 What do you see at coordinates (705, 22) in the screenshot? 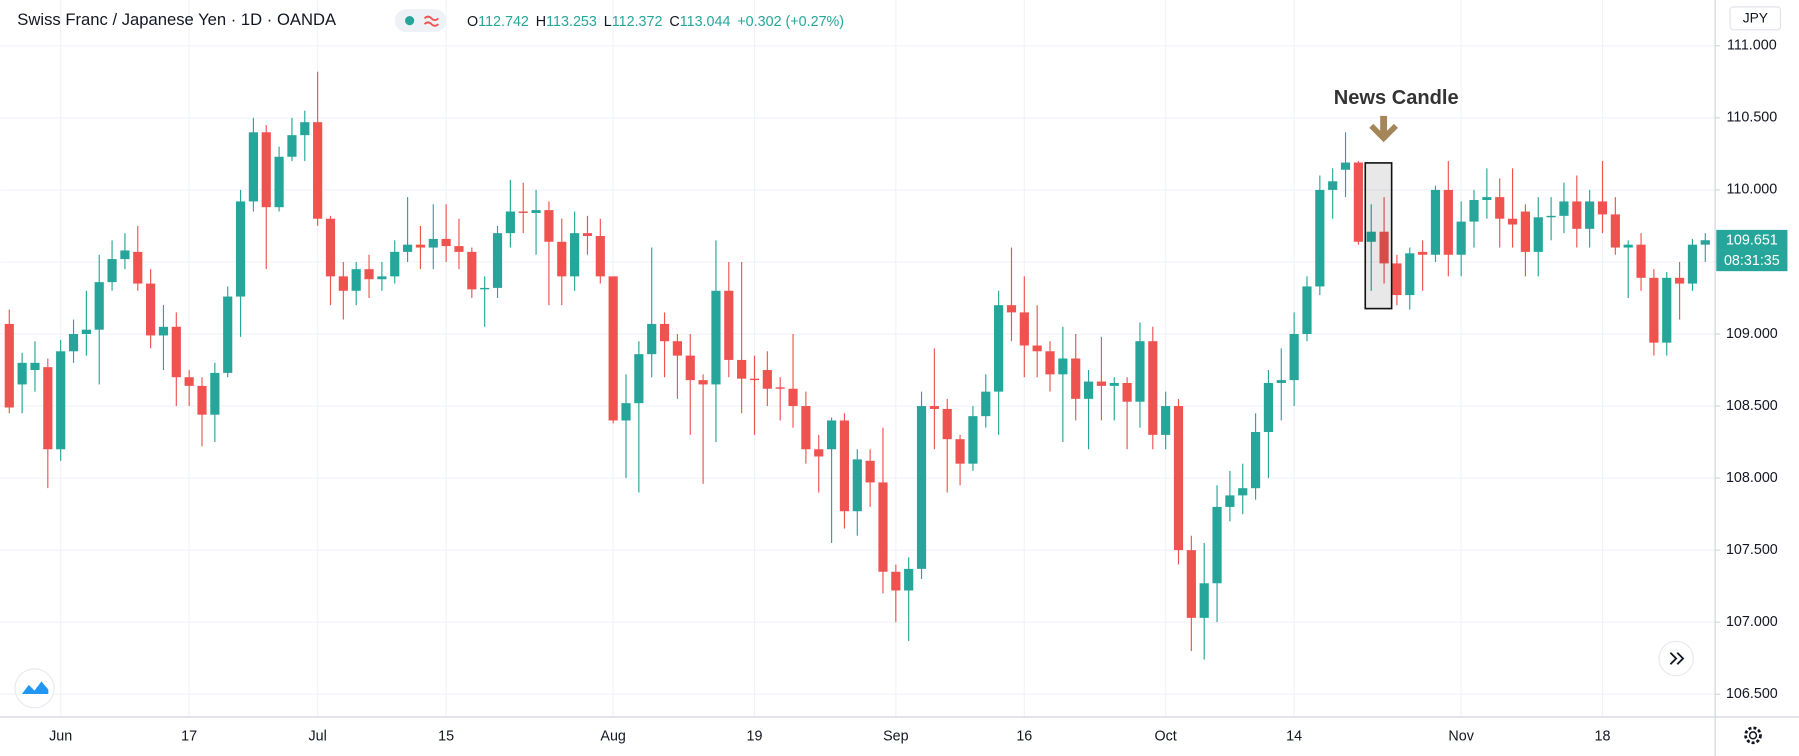
I see `ohlc-value: 113.044` at bounding box center [705, 22].